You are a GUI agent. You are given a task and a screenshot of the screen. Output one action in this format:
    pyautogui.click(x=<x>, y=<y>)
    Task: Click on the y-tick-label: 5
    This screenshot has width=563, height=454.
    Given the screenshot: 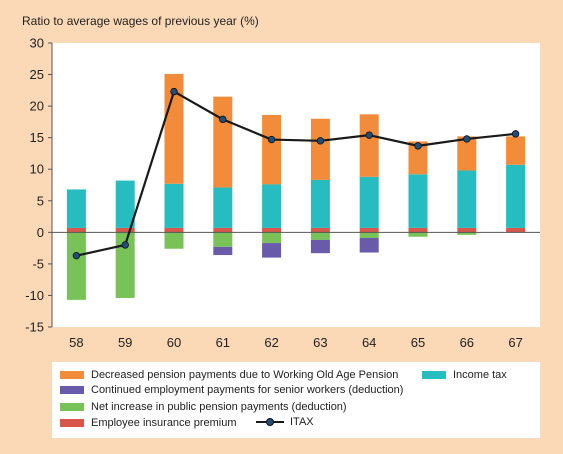 What is the action you would take?
    pyautogui.click(x=40, y=200)
    